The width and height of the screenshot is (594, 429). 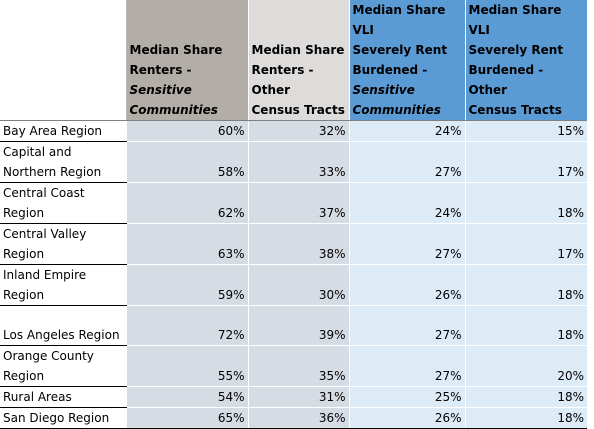 I want to click on header-line: Burdened -, so click(x=390, y=70).